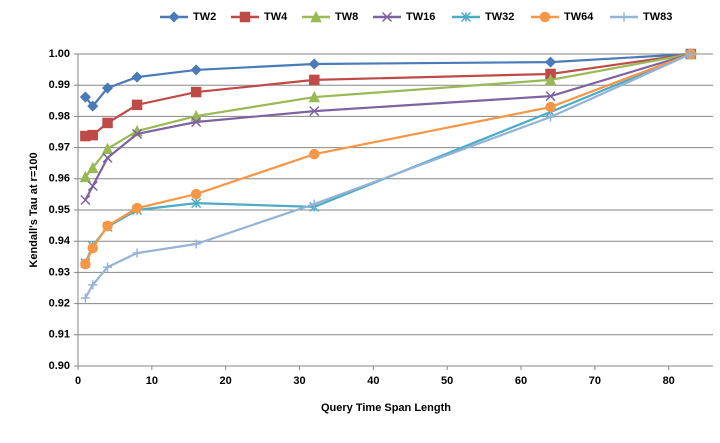 The image size is (720, 443). What do you see at coordinates (59, 304) in the screenshot?
I see `y-tick-label: 0.92` at bounding box center [59, 304].